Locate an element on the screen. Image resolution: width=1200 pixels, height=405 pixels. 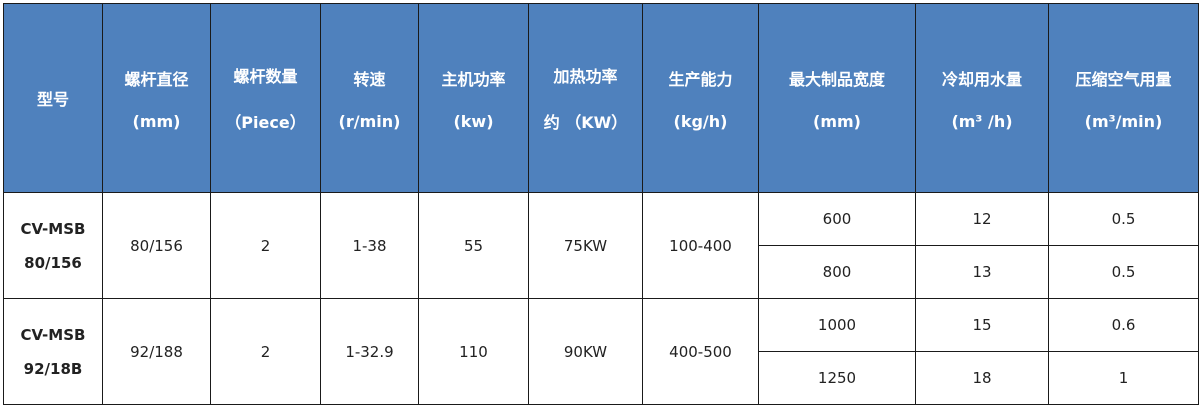
cell-capacity: 400-500 is located at coordinates (700, 351).